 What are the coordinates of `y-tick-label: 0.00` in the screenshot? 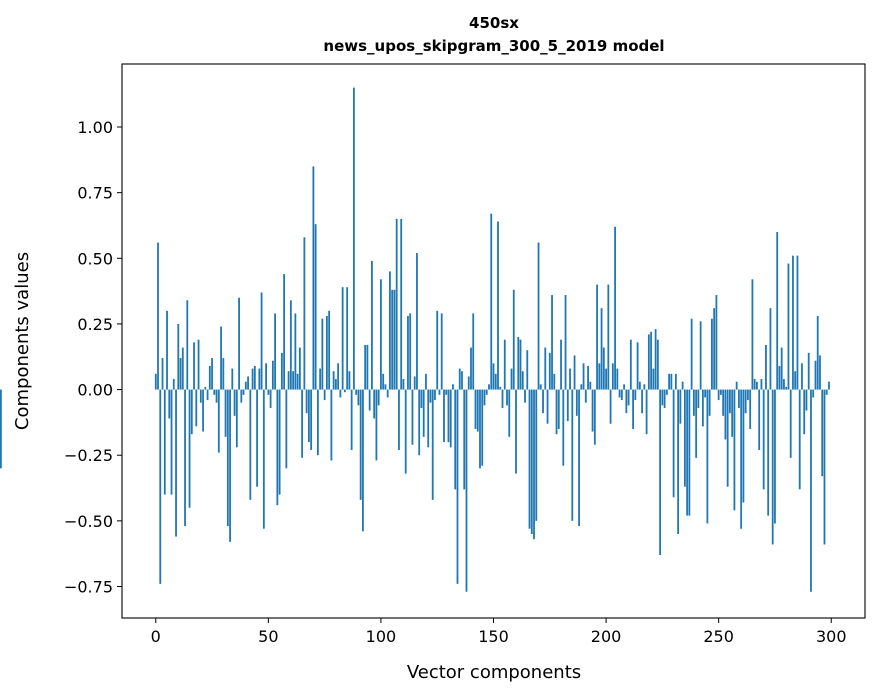 It's located at (95, 390).